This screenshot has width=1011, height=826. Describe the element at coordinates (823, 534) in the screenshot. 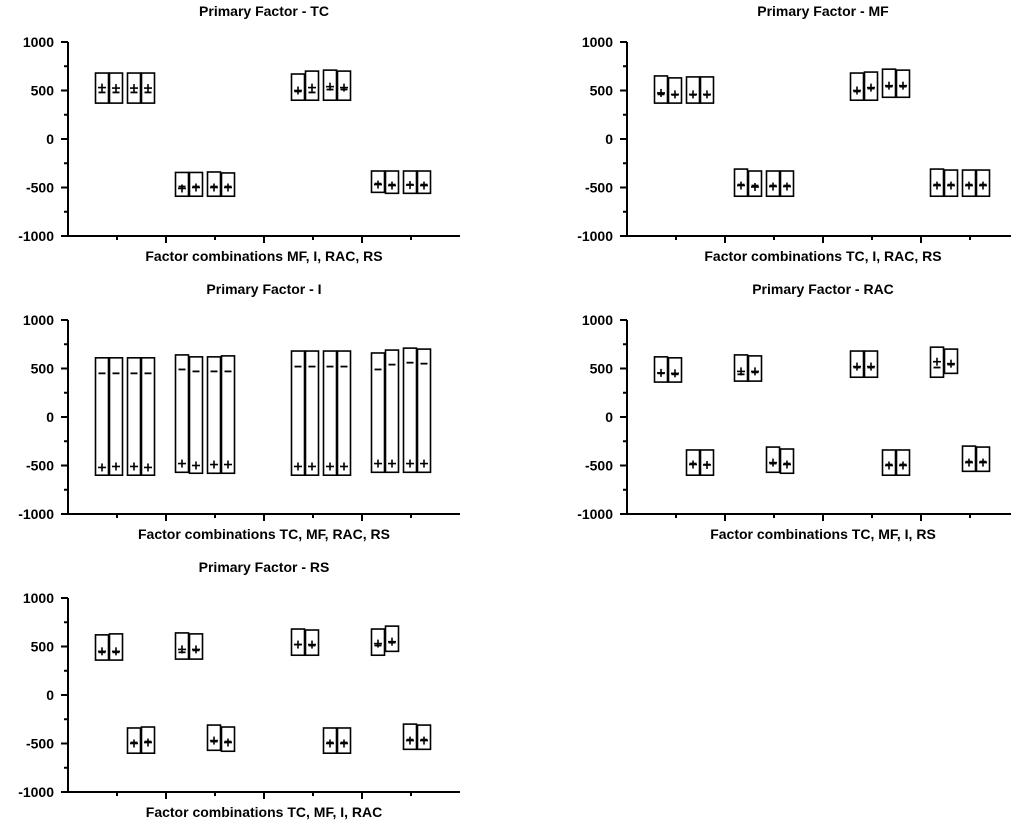

I see `x-axis-label: Factor combinations TC, MF, I, RS` at that location.